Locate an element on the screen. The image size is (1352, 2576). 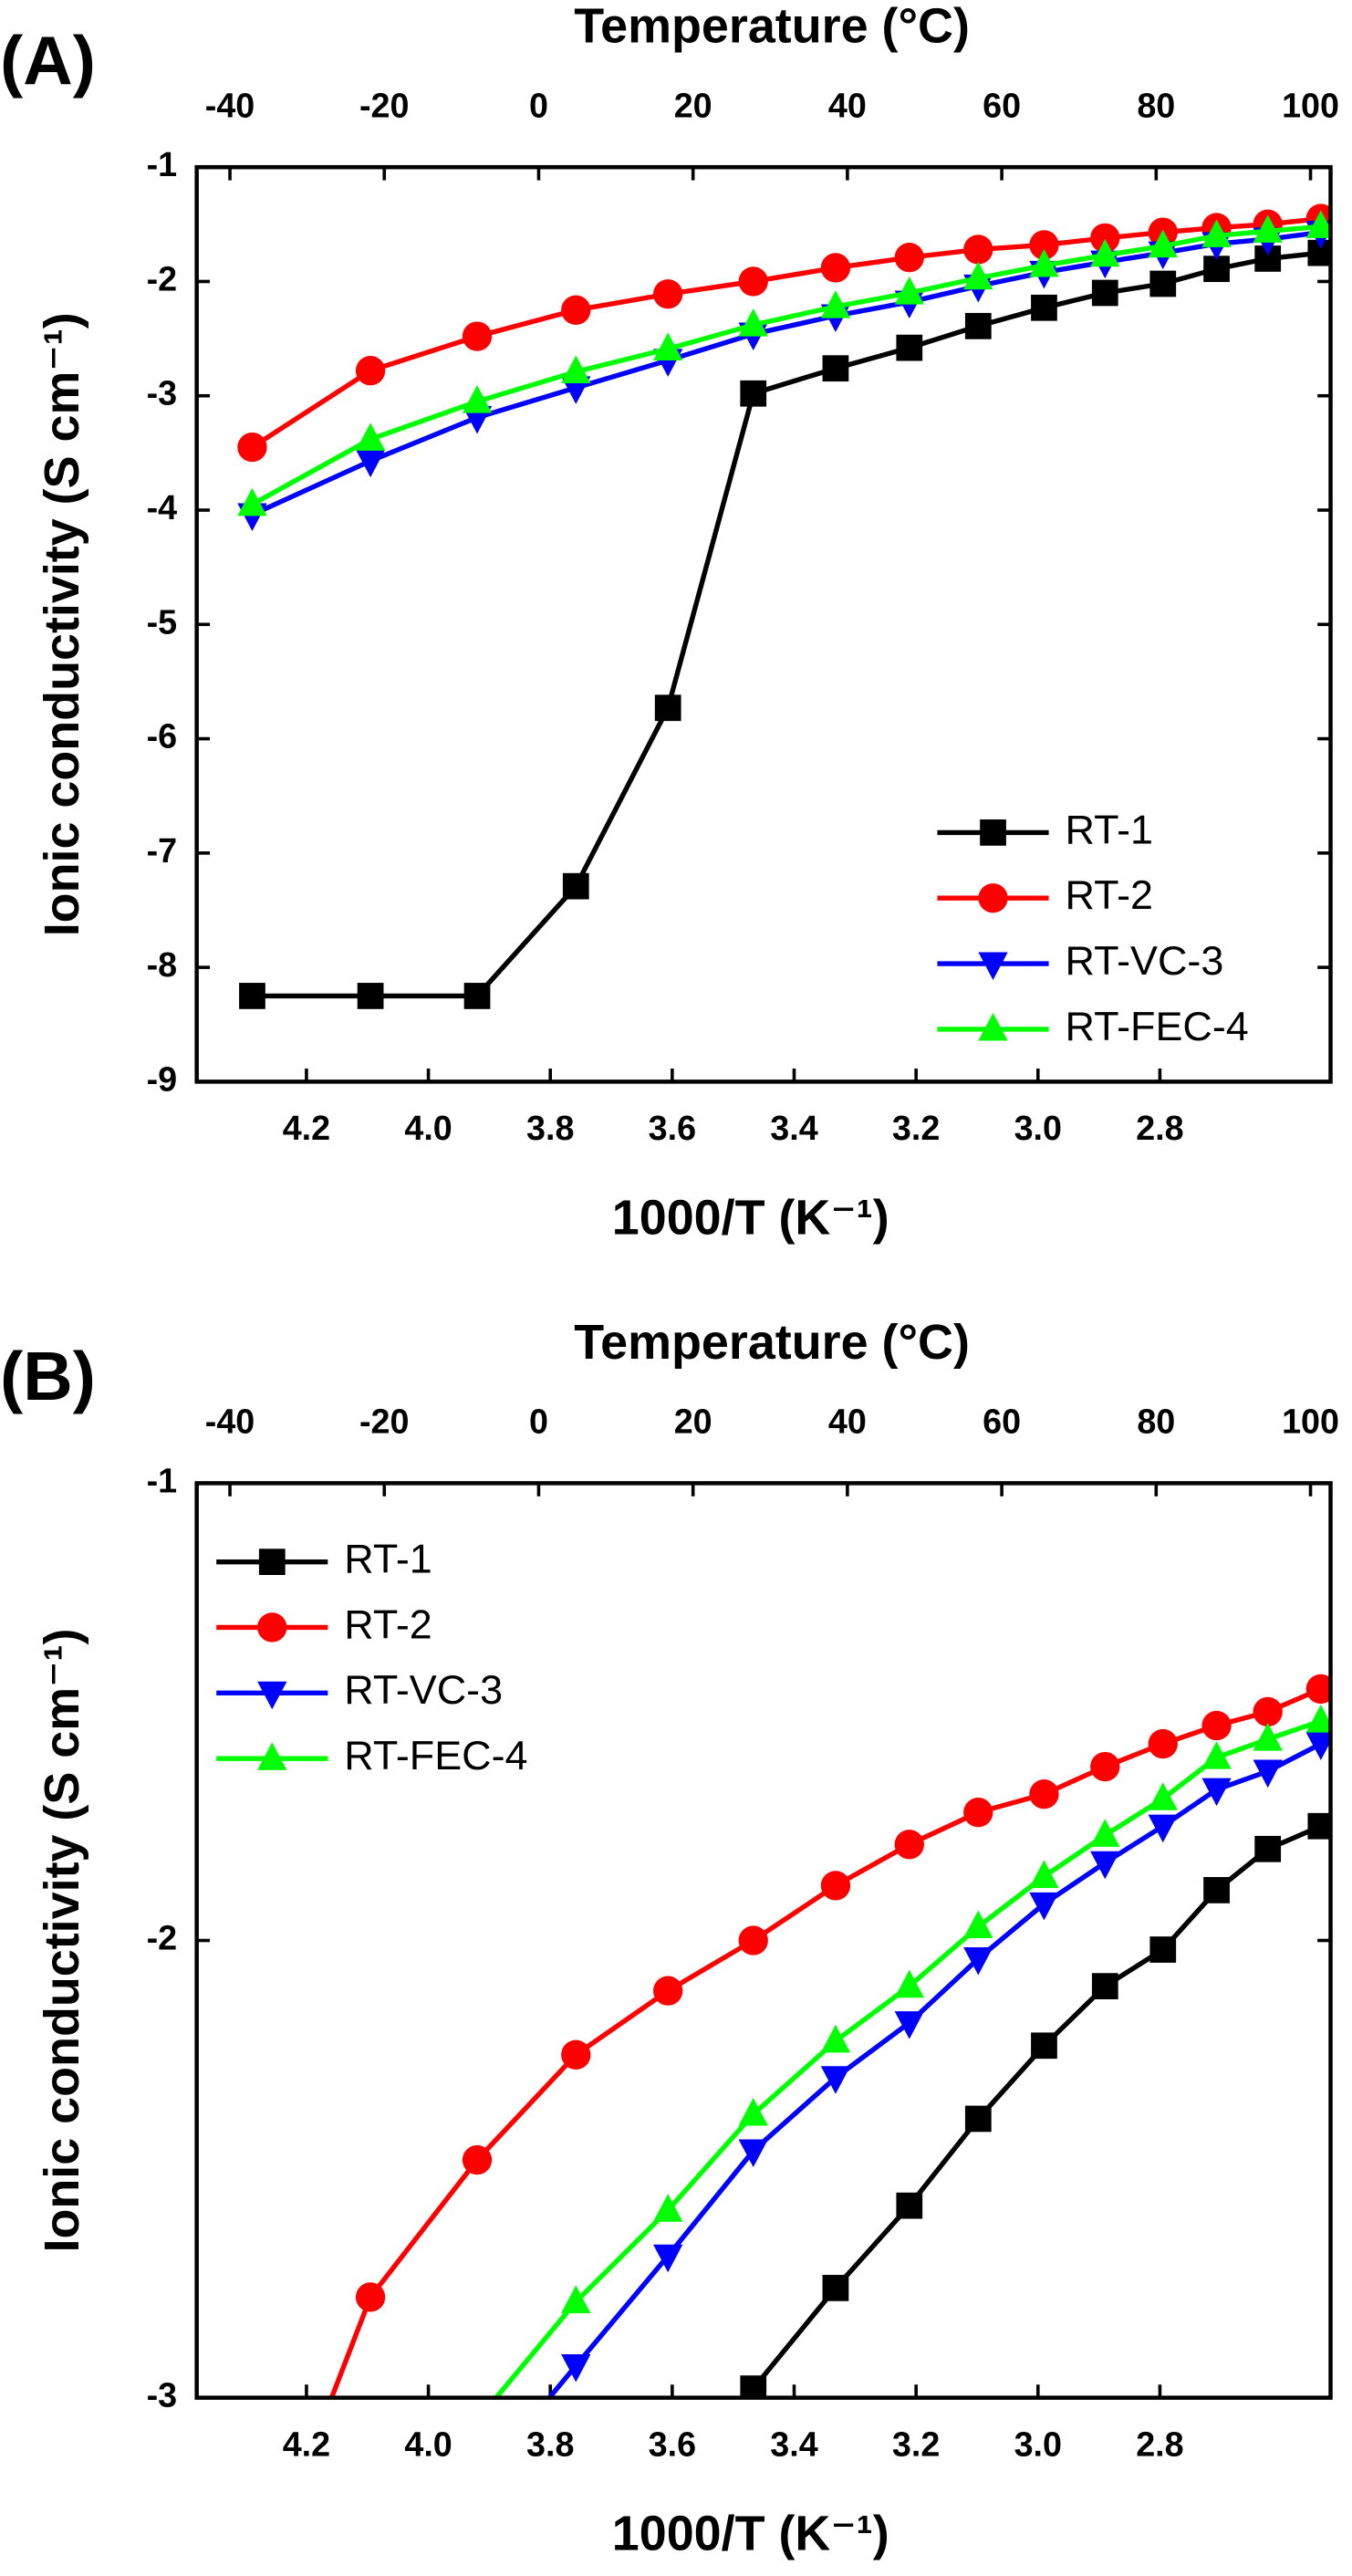
y-tick-label: -7 is located at coordinates (163, 850).